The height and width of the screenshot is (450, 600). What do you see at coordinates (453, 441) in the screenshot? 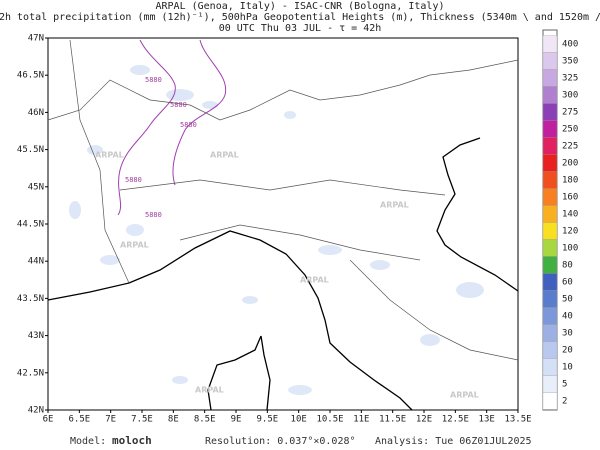
I see `footer-analysis: Analysis: Tue 06Z01JUL2025` at bounding box center [453, 441].